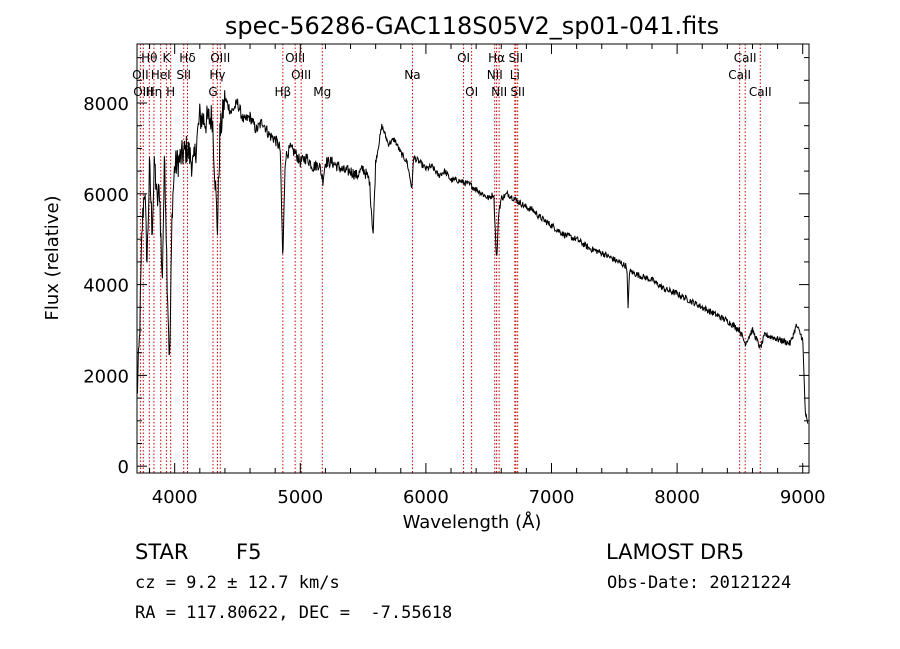 The image size is (900, 649). Describe the element at coordinates (154, 92) in the screenshot. I see `line-marker-label-3: Hη` at that location.